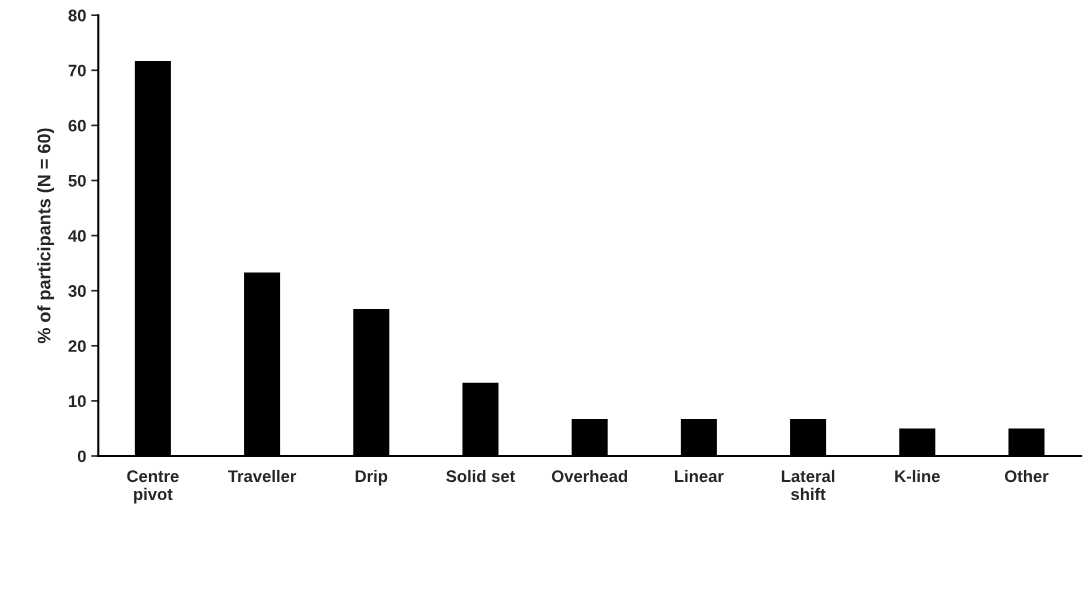 The image size is (1092, 608). Describe the element at coordinates (1026, 476) in the screenshot. I see `x-tick-label: Other` at that location.